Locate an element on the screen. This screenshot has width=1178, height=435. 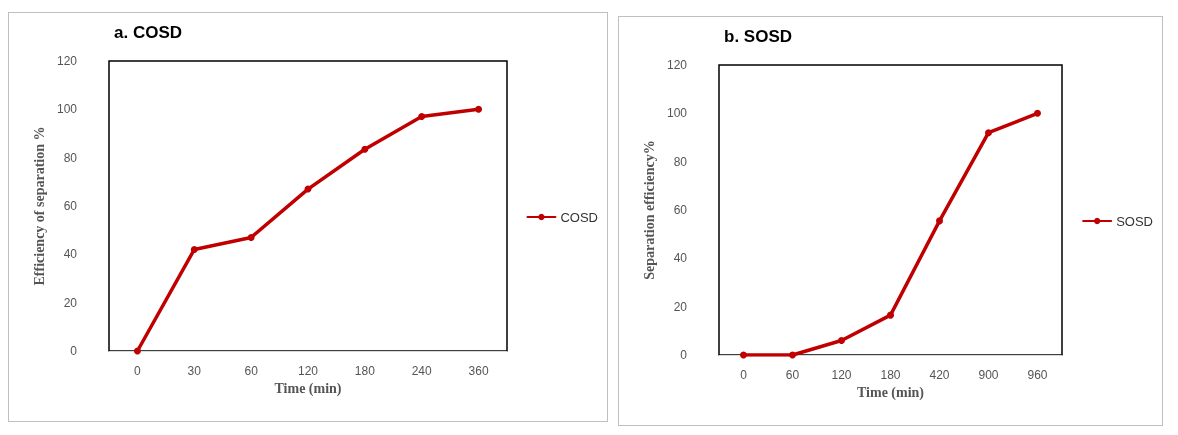
legend-label: COSD is located at coordinates (579, 217).